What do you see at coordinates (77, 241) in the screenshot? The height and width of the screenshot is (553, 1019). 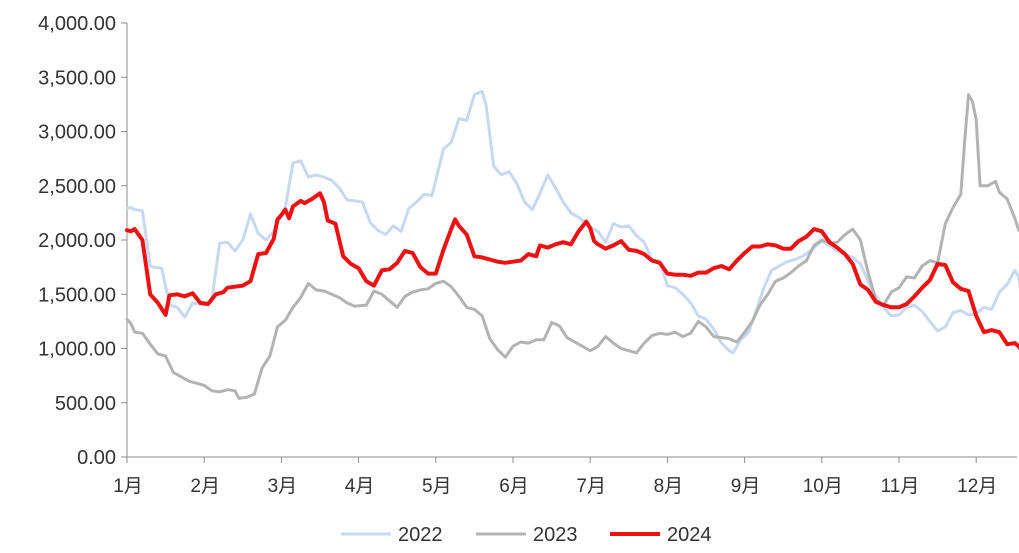 I see `y-tick-label: 2,000.00` at bounding box center [77, 241].